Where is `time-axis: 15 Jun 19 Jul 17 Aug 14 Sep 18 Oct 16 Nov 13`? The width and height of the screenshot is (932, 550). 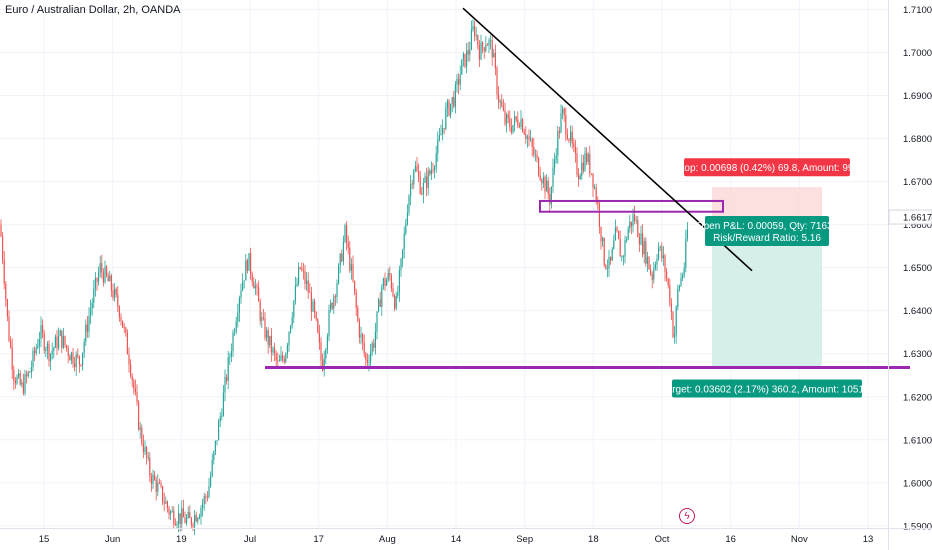 time-axis: 15 Jun 19 Jul 17 Aug 14 Sep 18 Oct 16 Nov 13 is located at coordinates (466, 537).